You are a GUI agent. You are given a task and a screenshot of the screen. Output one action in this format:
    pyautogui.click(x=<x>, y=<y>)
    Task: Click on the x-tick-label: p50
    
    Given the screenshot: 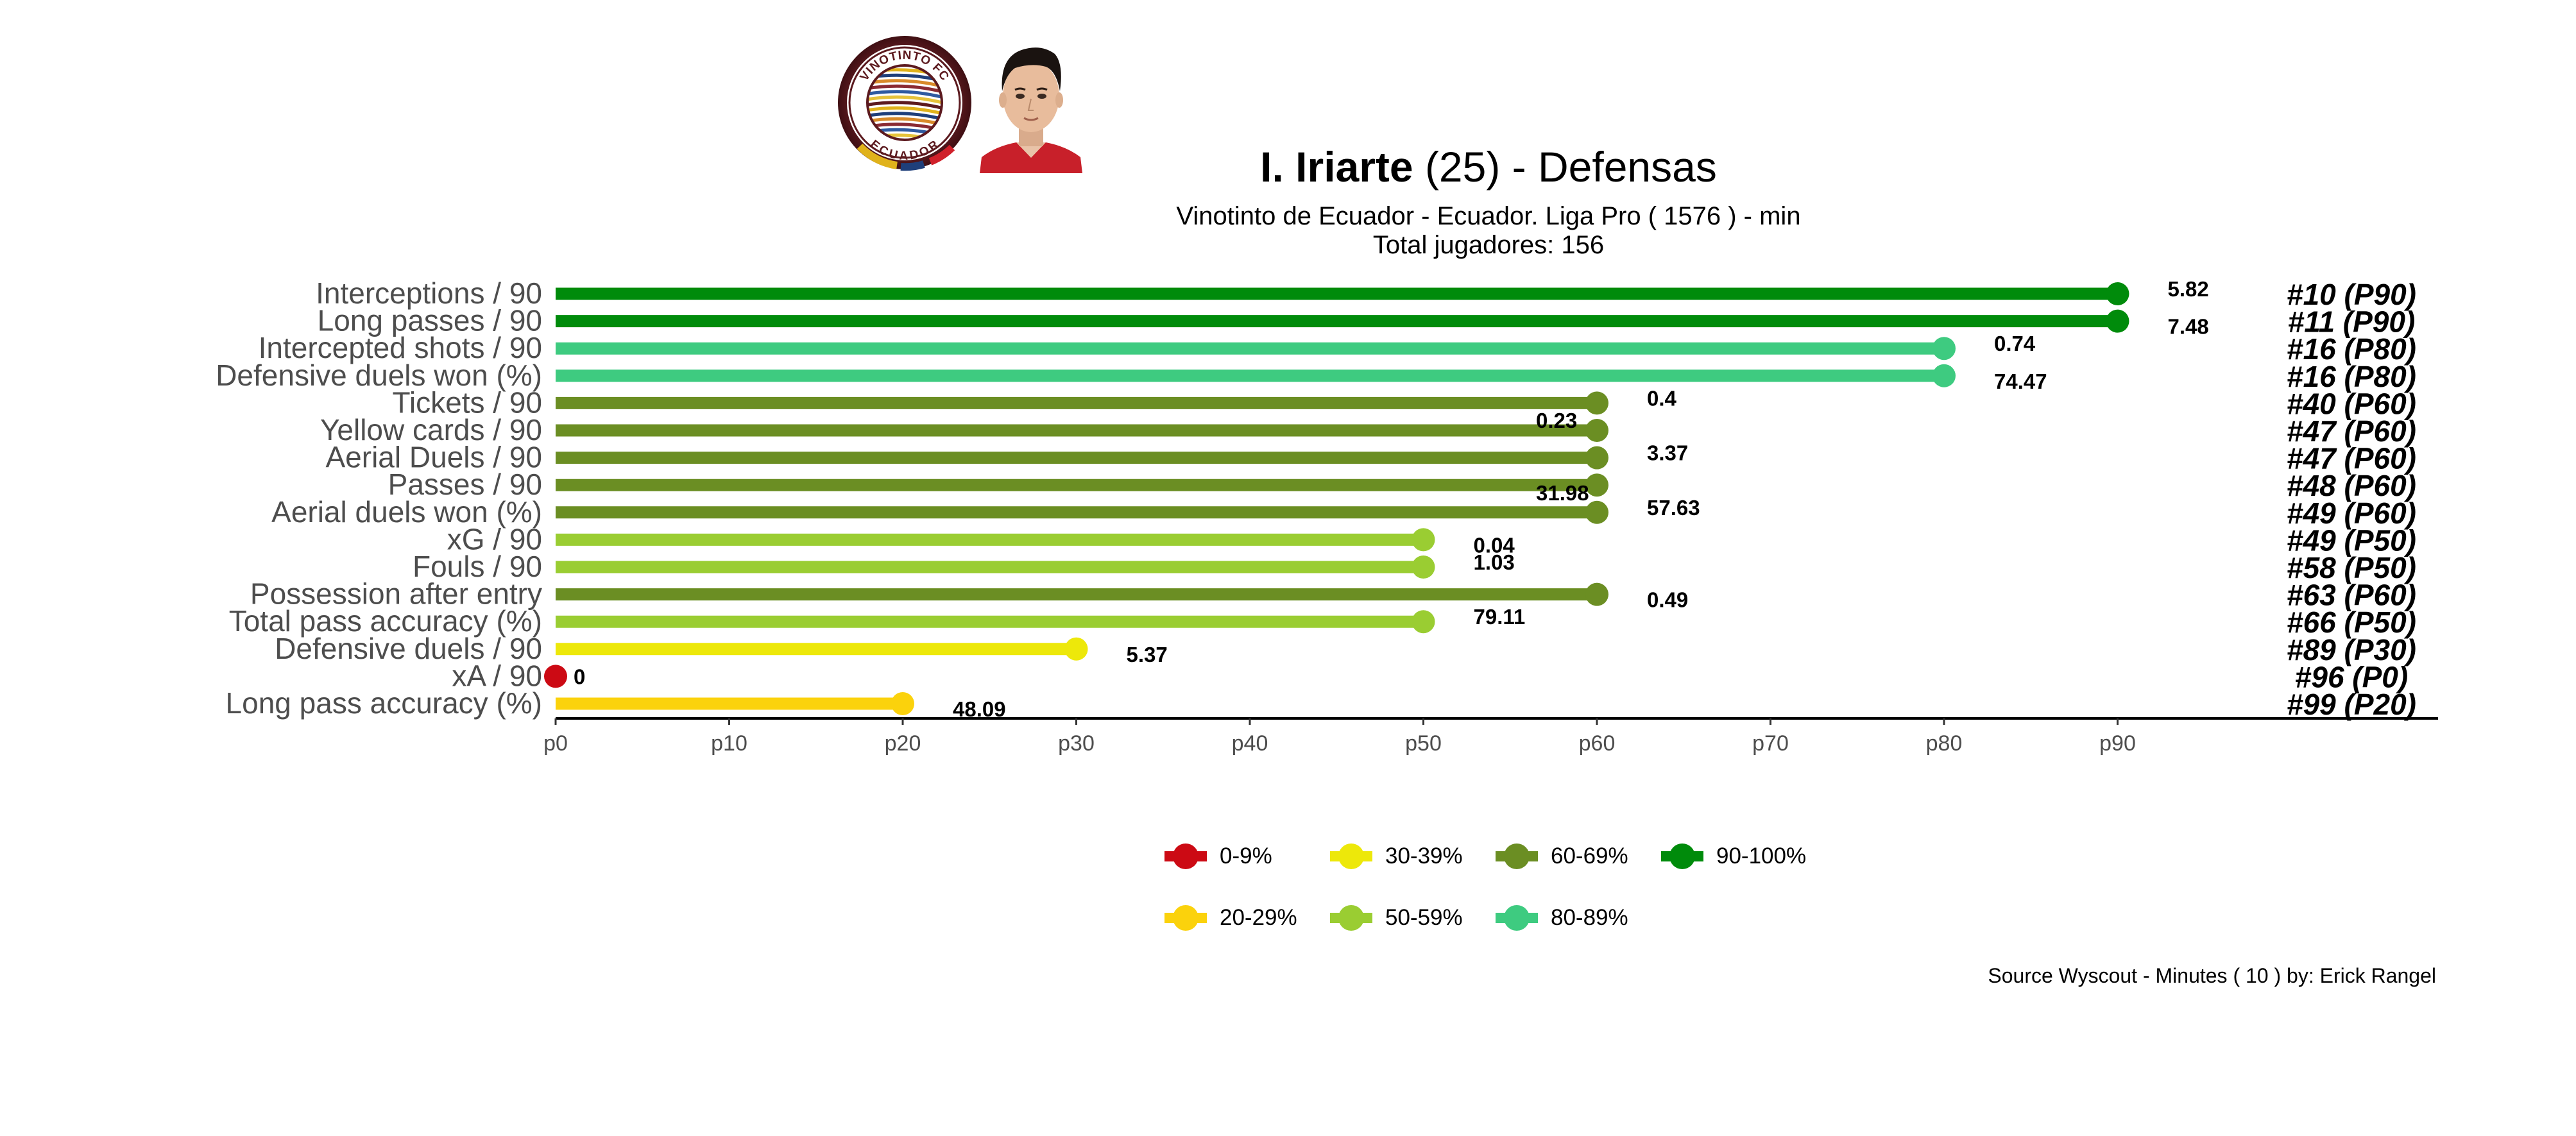 What is the action you would take?
    pyautogui.click(x=1424, y=744)
    